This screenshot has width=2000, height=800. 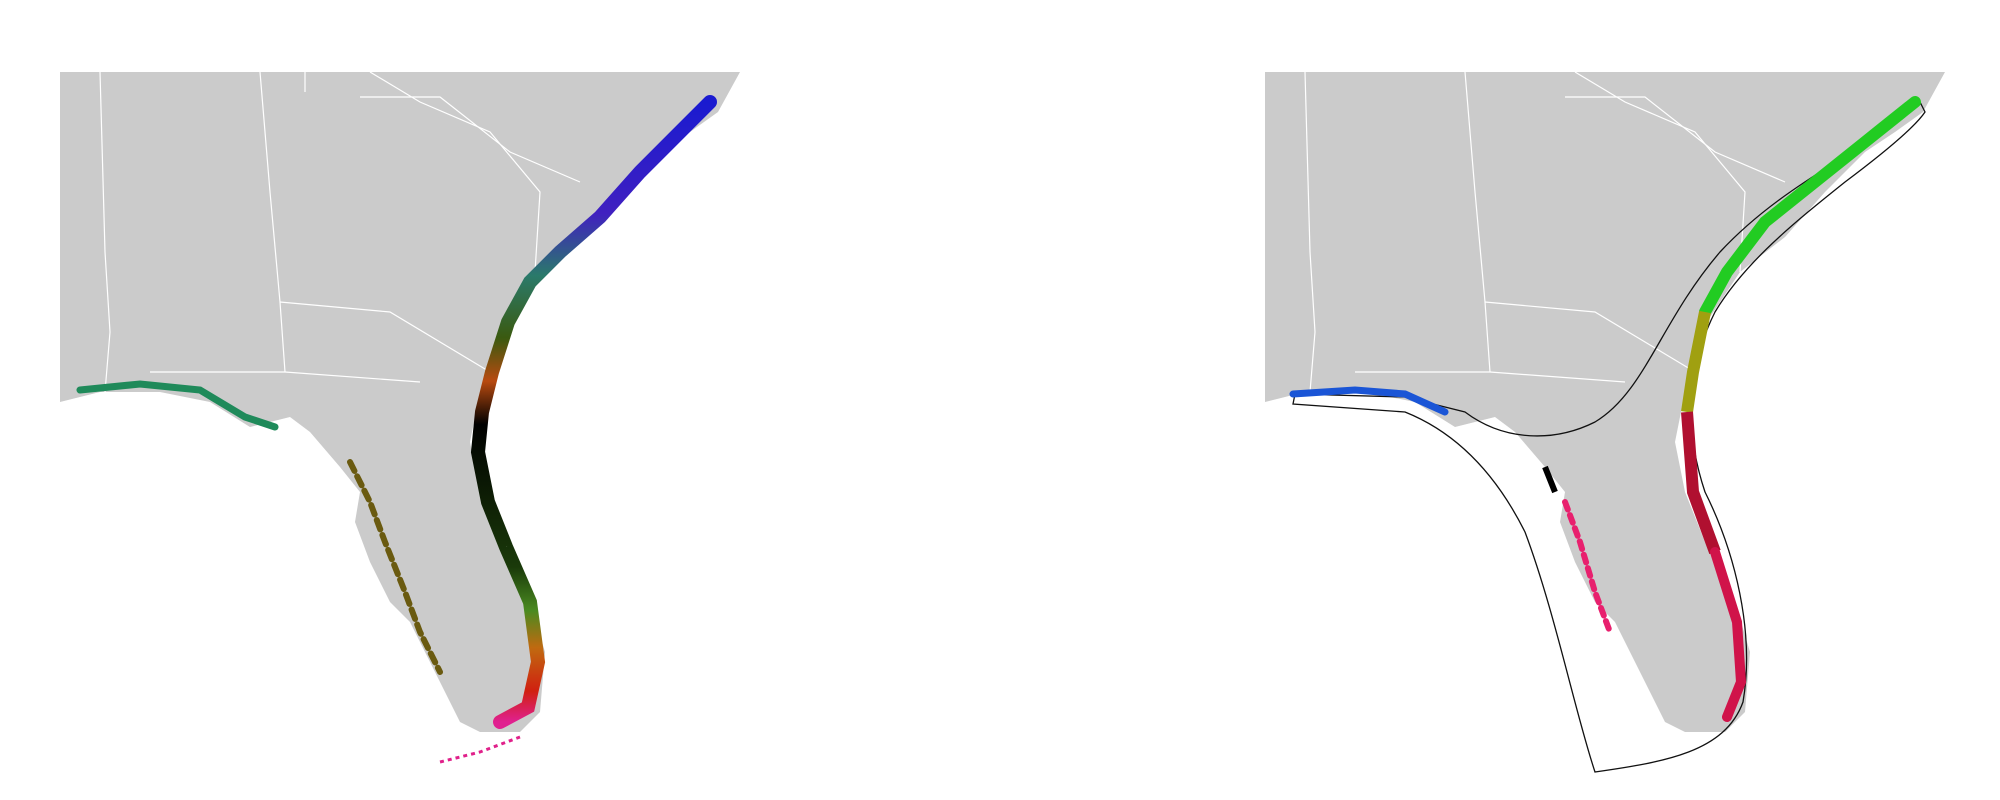 I want to click on cluster-pink, so click(x=1587, y=567).